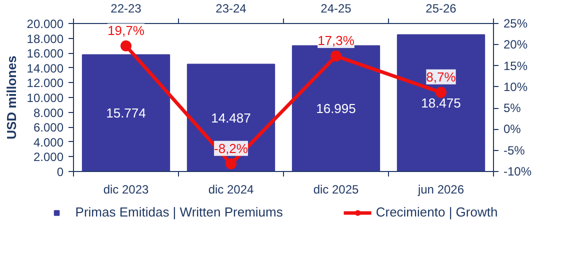 This screenshot has width=572, height=266. Describe the element at coordinates (516, 45) in the screenshot. I see `y2-tick-label: 20%` at that location.